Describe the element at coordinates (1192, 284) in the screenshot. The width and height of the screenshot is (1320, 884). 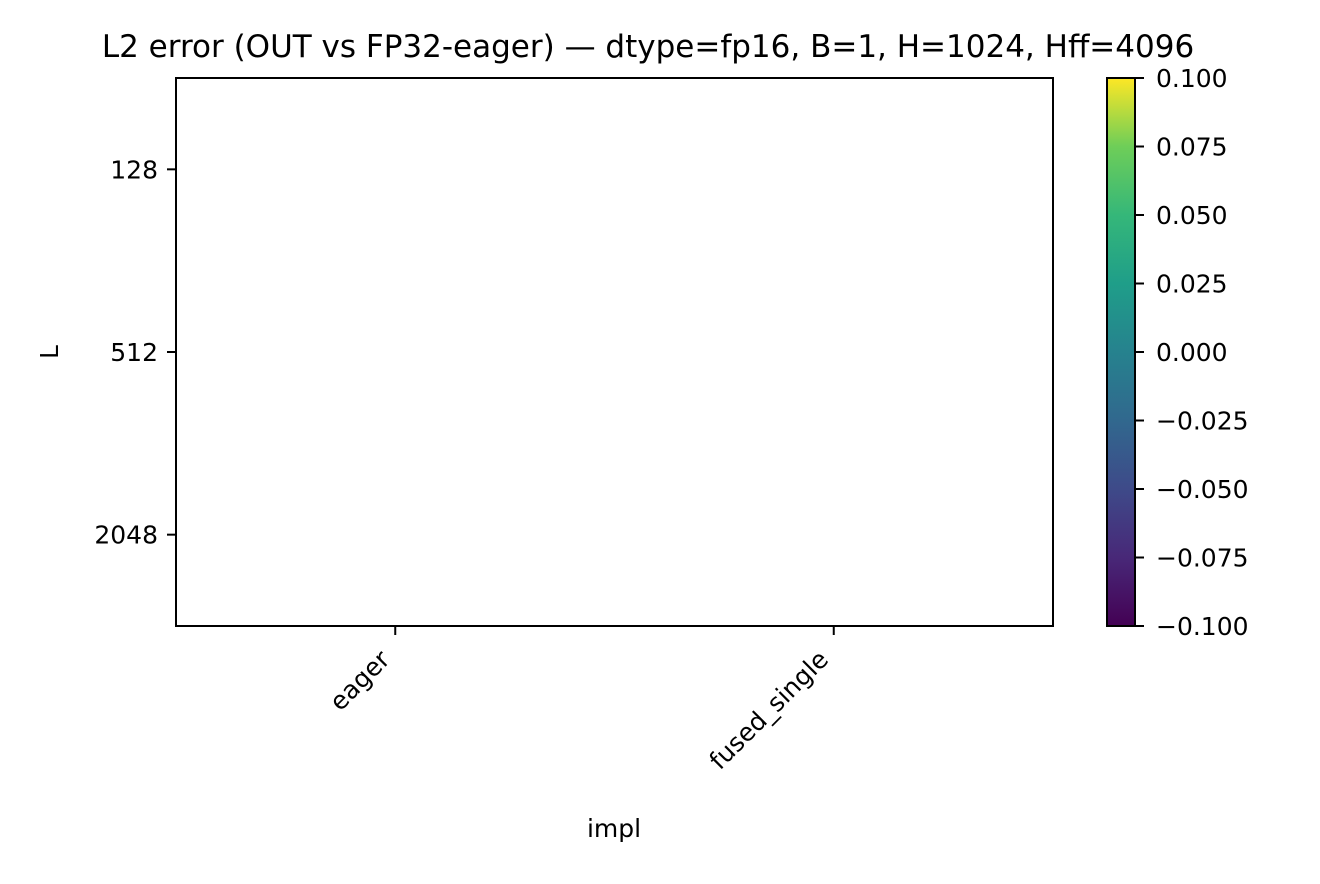
I see `colorbar-tick-label: 0.025` at that location.